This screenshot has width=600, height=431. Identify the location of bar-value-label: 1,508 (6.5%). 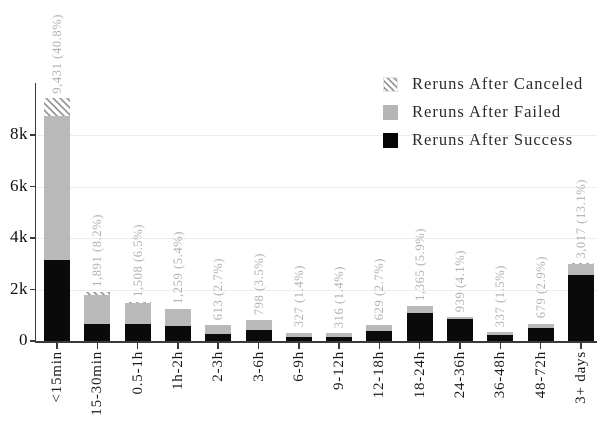
(137, 261).